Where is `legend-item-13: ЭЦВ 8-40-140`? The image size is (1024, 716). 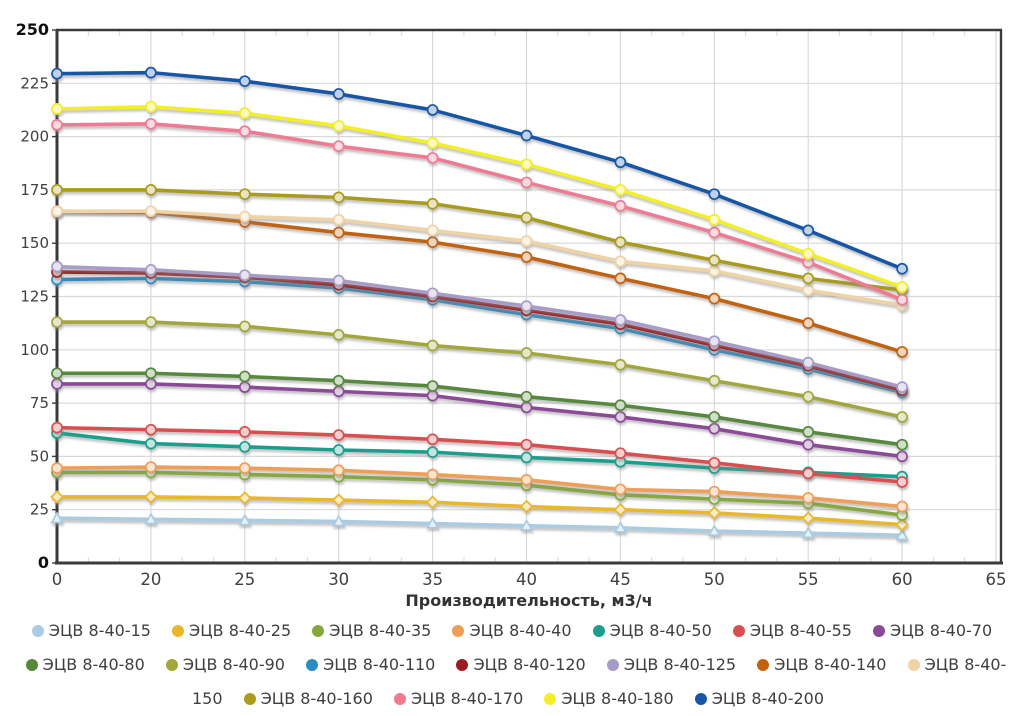 legend-item-13: ЭЦВ 8-40-140 is located at coordinates (821, 664).